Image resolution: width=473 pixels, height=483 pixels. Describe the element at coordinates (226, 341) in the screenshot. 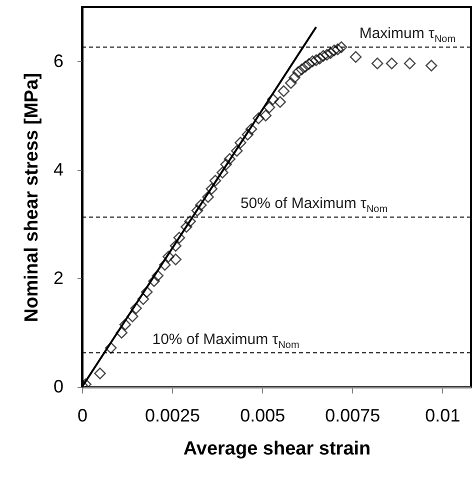

I see `annotation: 10% of Maximum τ$_{Nom}$` at that location.